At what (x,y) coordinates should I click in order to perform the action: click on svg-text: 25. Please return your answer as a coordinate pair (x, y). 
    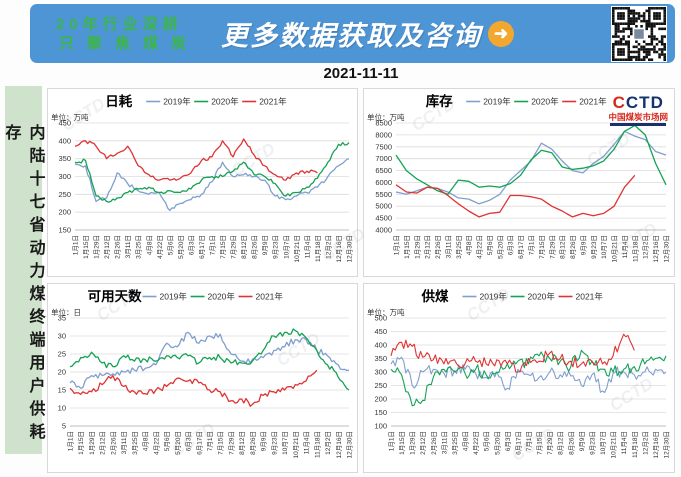
    Looking at the image, I should click on (62, 354).